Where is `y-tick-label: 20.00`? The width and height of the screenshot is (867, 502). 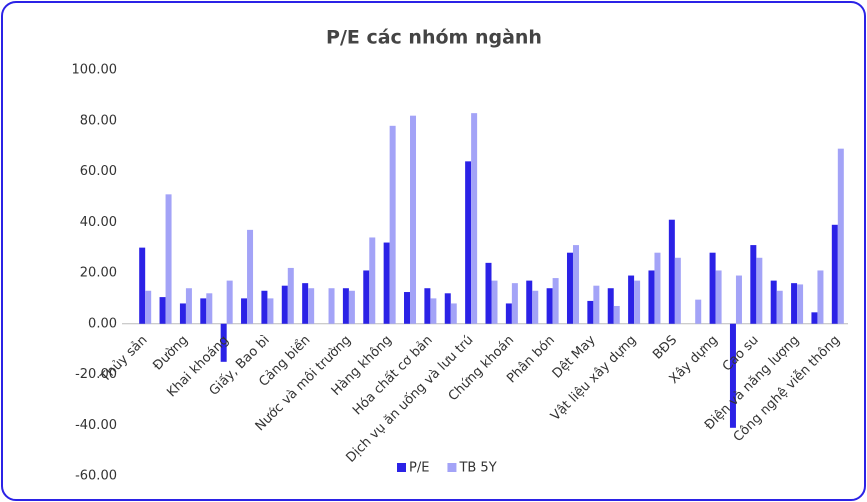
y-tick-label: 20.00 is located at coordinates (98, 273).